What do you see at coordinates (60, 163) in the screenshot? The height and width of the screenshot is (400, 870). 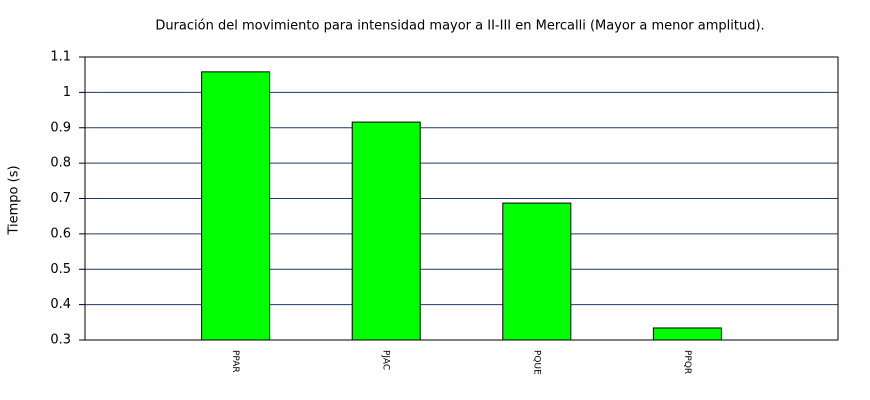 I see `y-tick-label: 0.8` at bounding box center [60, 163].